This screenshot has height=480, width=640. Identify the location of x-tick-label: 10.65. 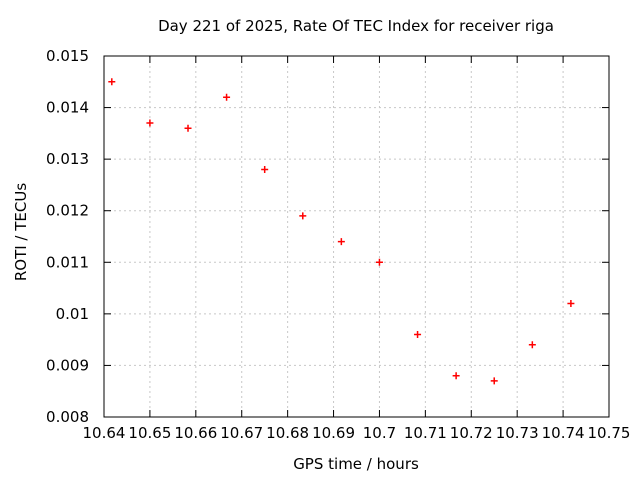
(149, 433).